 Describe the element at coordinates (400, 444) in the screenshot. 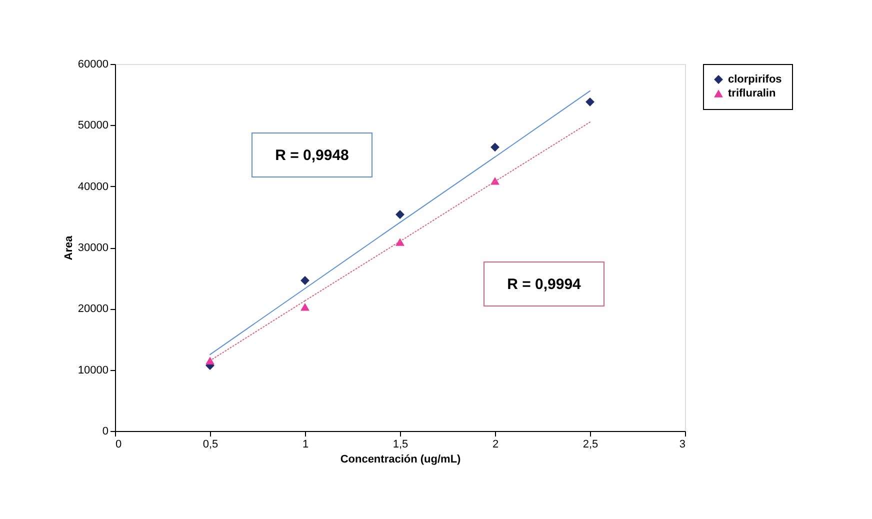

I see `x-tick-label: 1,5` at that location.